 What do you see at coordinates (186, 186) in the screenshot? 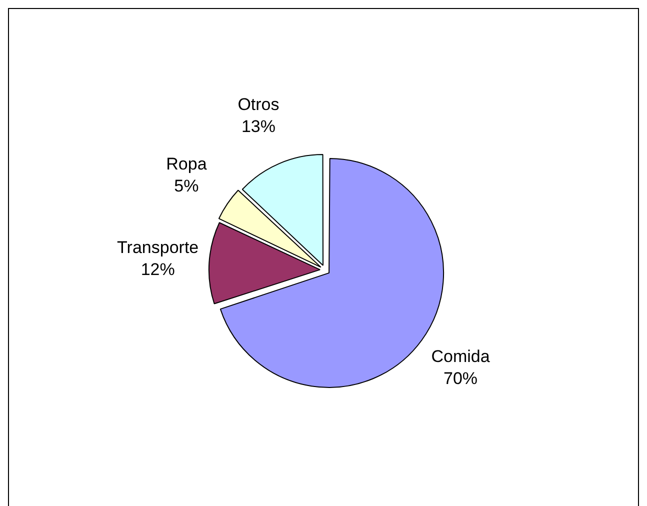
I see `data-label: 5%` at bounding box center [186, 186].